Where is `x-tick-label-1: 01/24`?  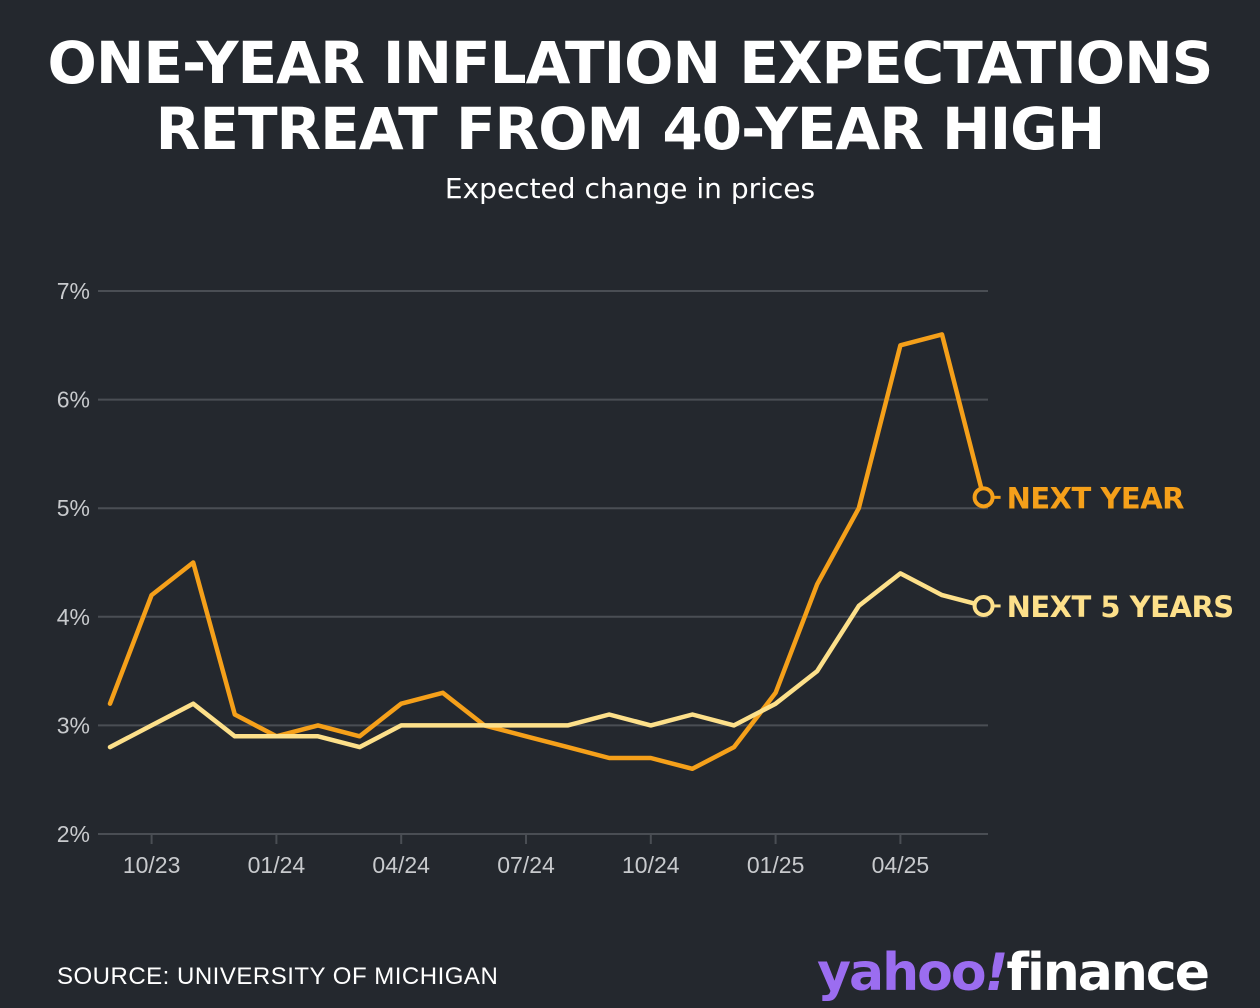
x-tick-label-1: 01/24 is located at coordinates (277, 865).